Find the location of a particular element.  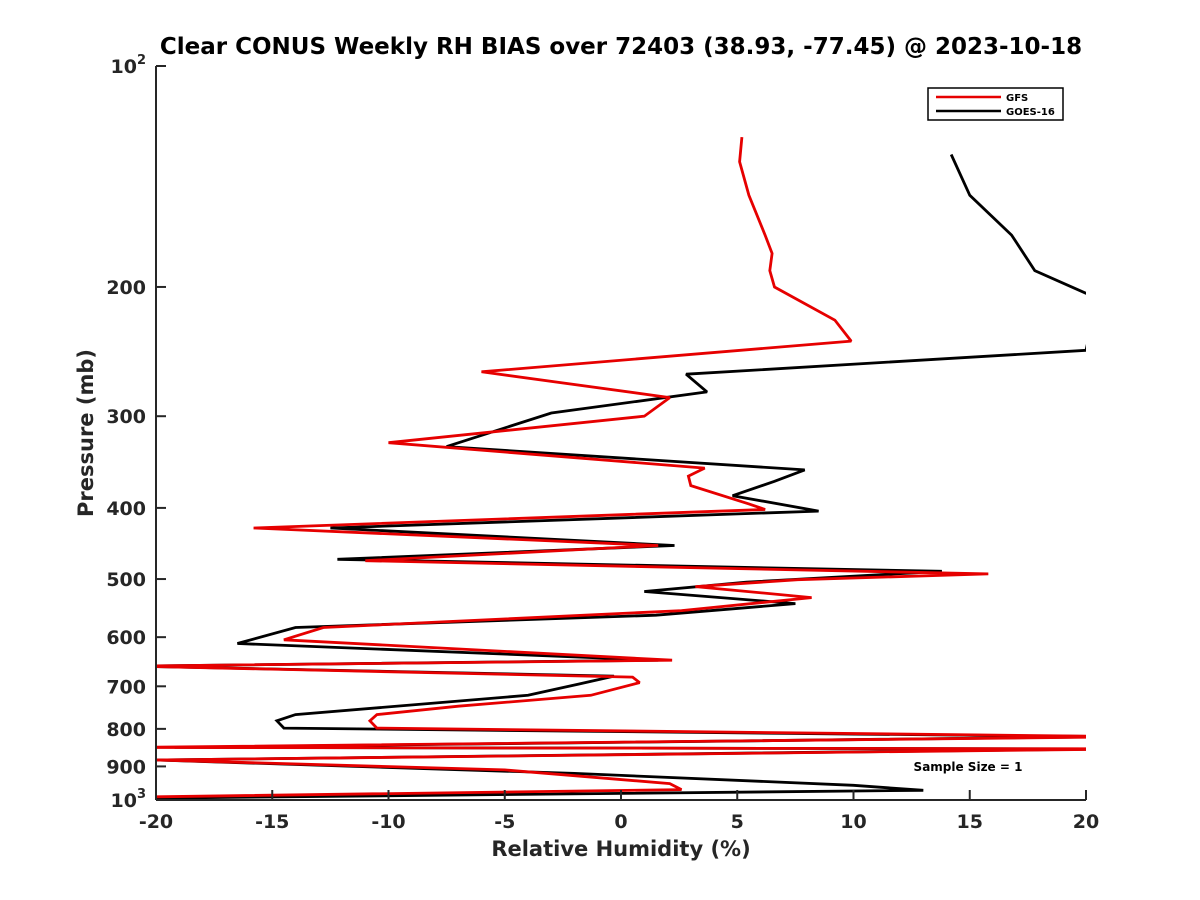

y-tick-label: 200 is located at coordinates (126, 288).